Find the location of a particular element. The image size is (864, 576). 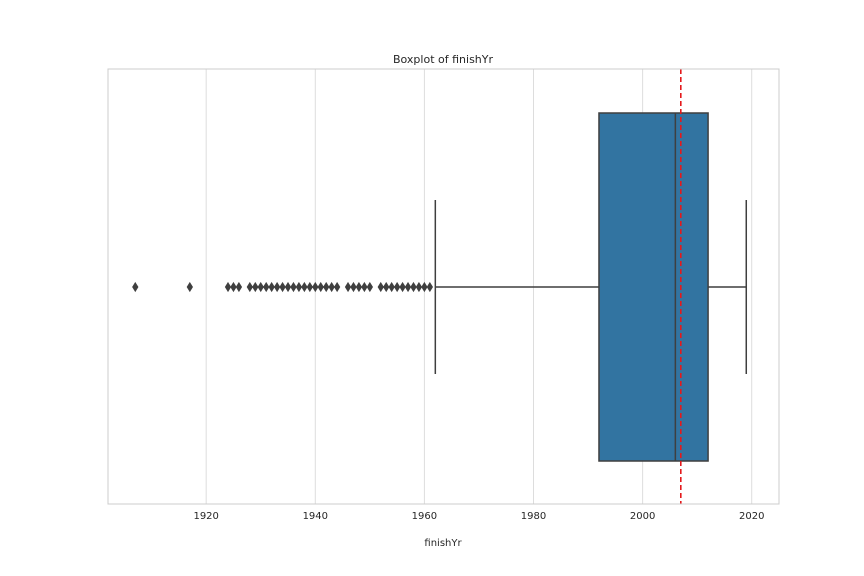

x-tick-label: 1940 is located at coordinates (315, 516).